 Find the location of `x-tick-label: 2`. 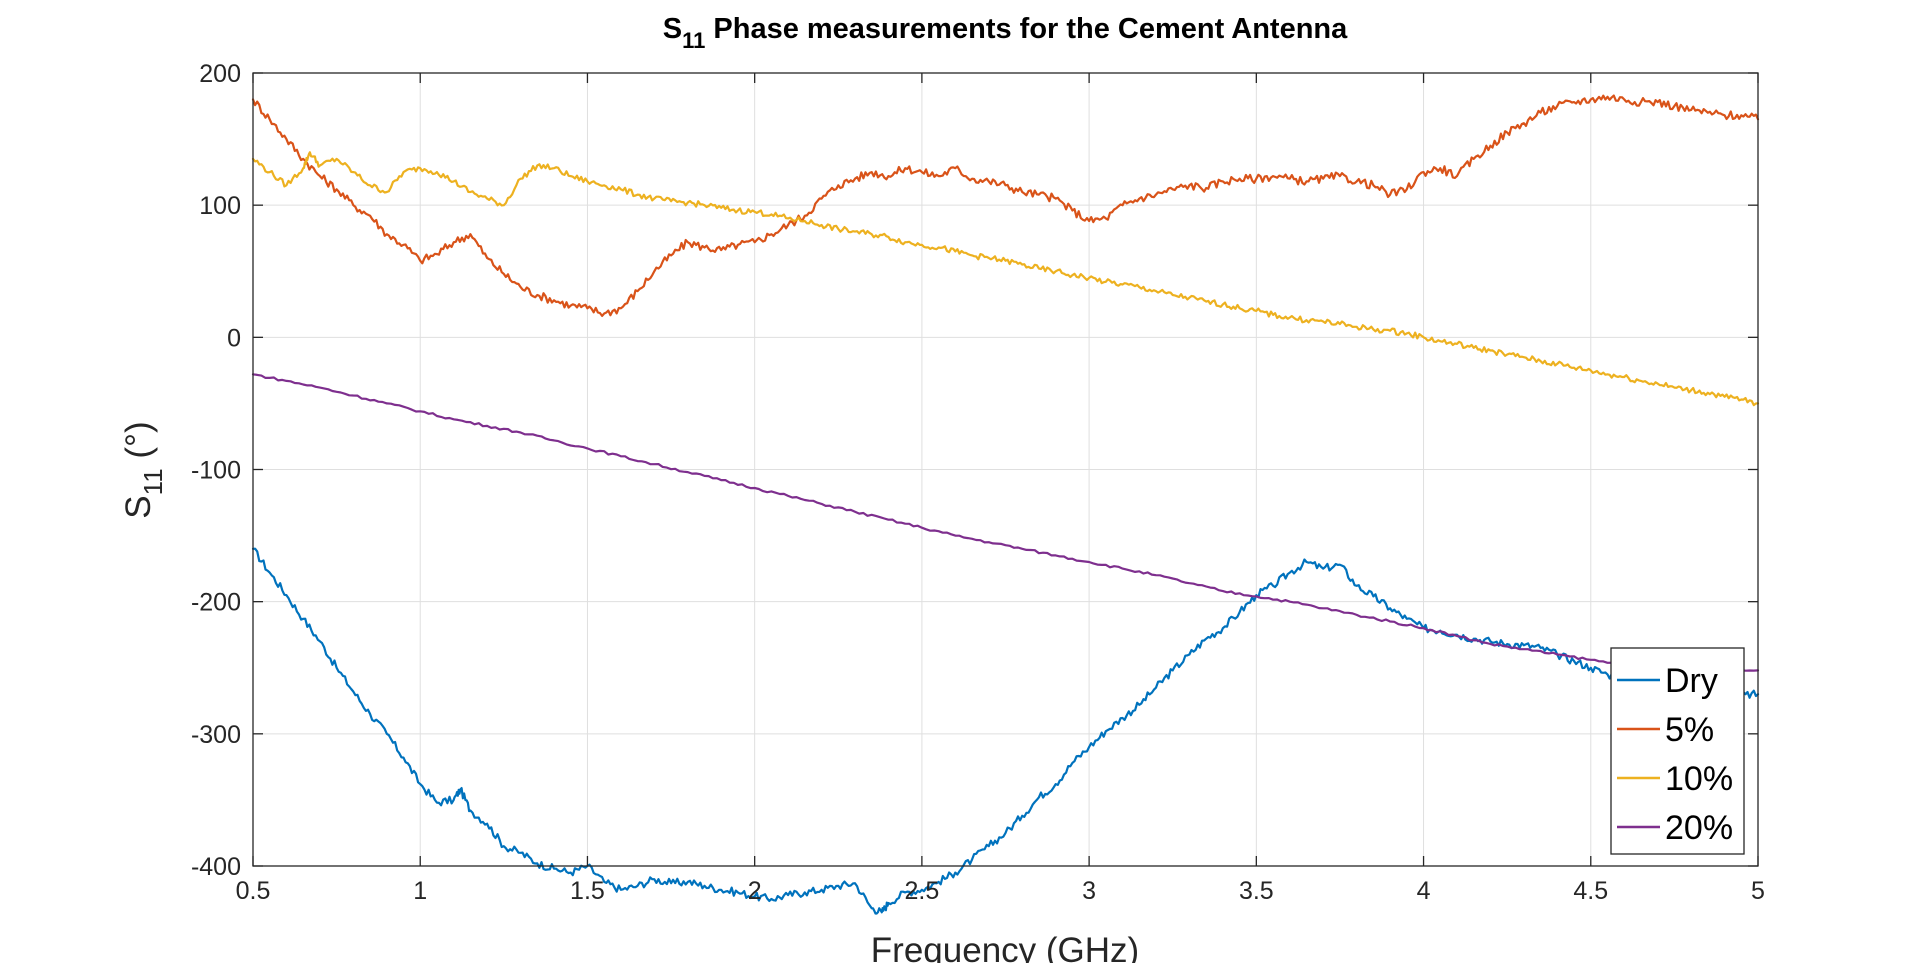

x-tick-label: 2 is located at coordinates (755, 891).